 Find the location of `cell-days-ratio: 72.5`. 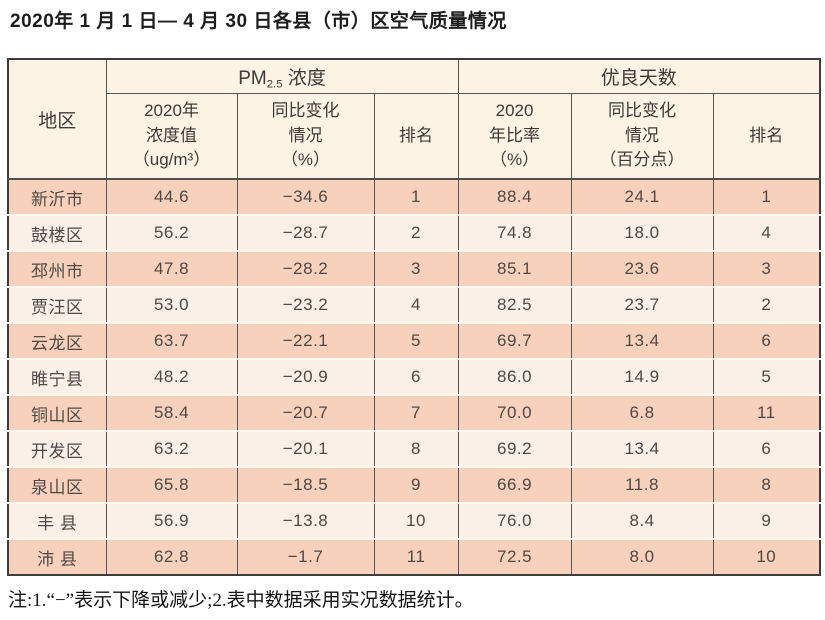

cell-days-ratio: 72.5 is located at coordinates (514, 556).